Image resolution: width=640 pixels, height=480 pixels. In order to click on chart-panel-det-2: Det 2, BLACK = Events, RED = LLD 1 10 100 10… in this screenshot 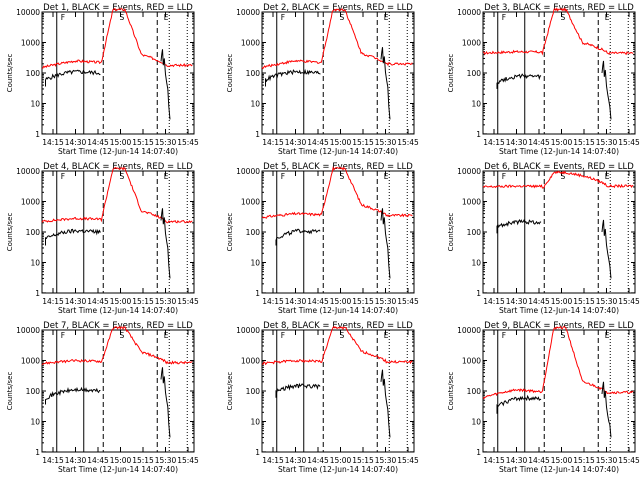, I will do `click(322, 79)`.